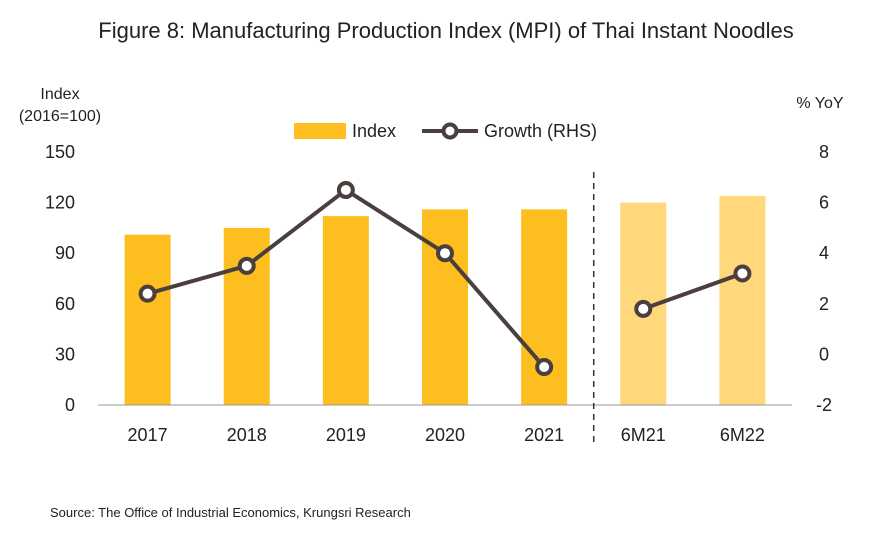 The width and height of the screenshot is (870, 542). I want to click on legend-growth-marker, so click(450, 131).